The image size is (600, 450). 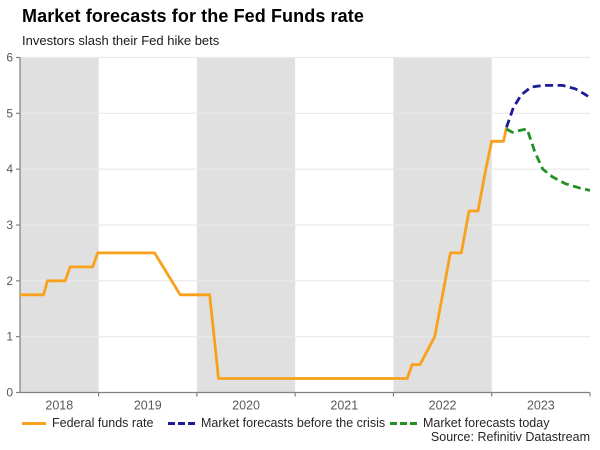 I want to click on y-tick-label: 2, so click(x=9, y=281).